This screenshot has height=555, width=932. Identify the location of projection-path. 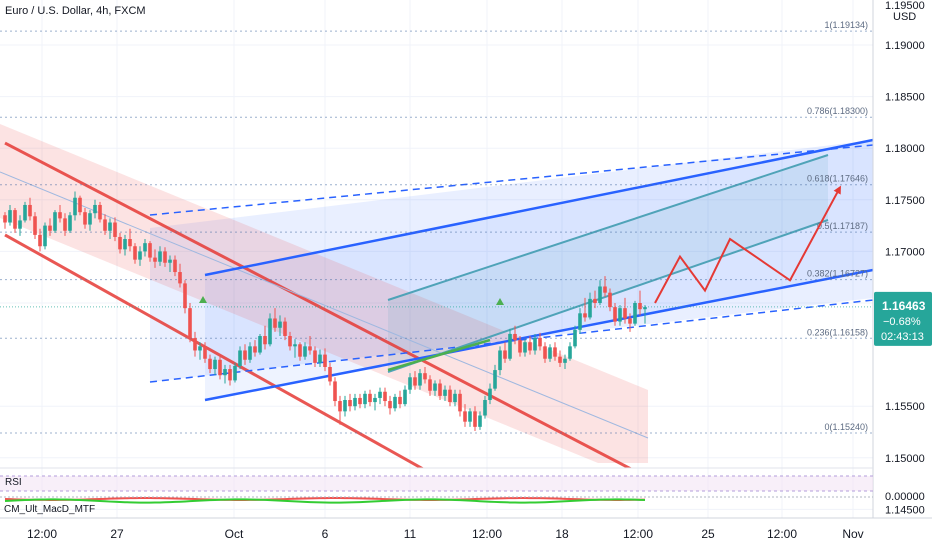
(747, 244).